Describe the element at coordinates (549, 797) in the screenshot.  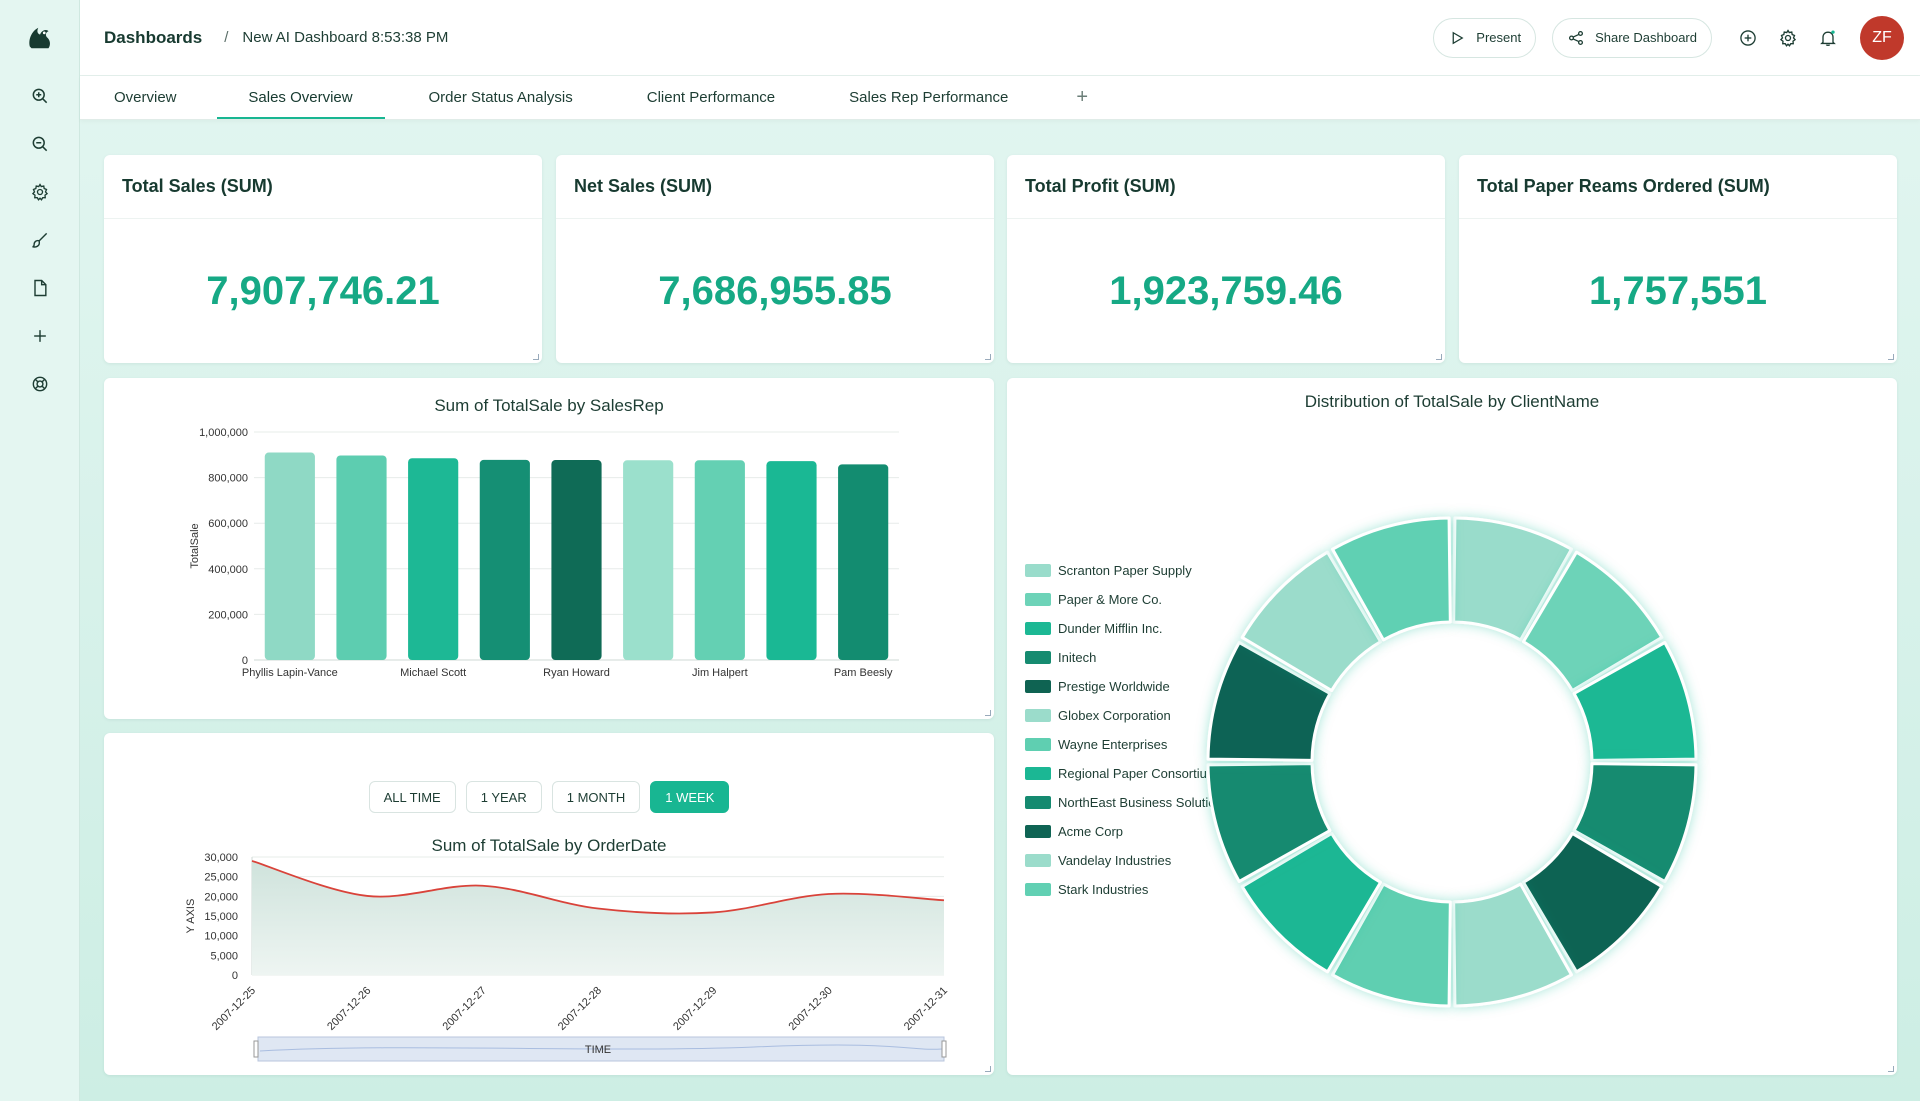
I see `time-range-buttons: ALL TIME 1 YEAR 1 MONTH 1 WEEK` at that location.